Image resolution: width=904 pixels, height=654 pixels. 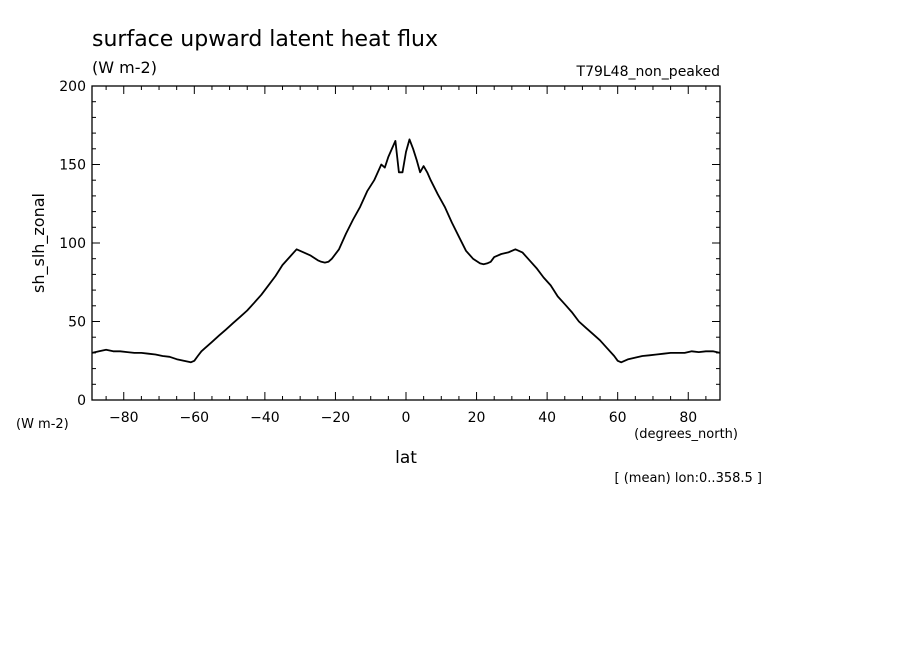 What do you see at coordinates (124, 67) in the screenshot?
I see `chart-subtitle: (W m-2)` at bounding box center [124, 67].